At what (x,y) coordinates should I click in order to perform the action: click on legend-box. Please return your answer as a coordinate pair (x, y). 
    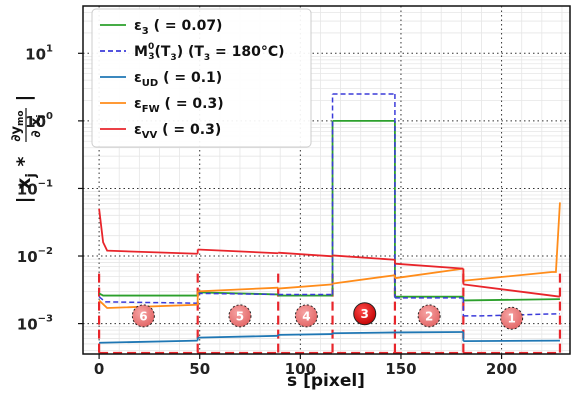
    Looking at the image, I should click on (201, 78).